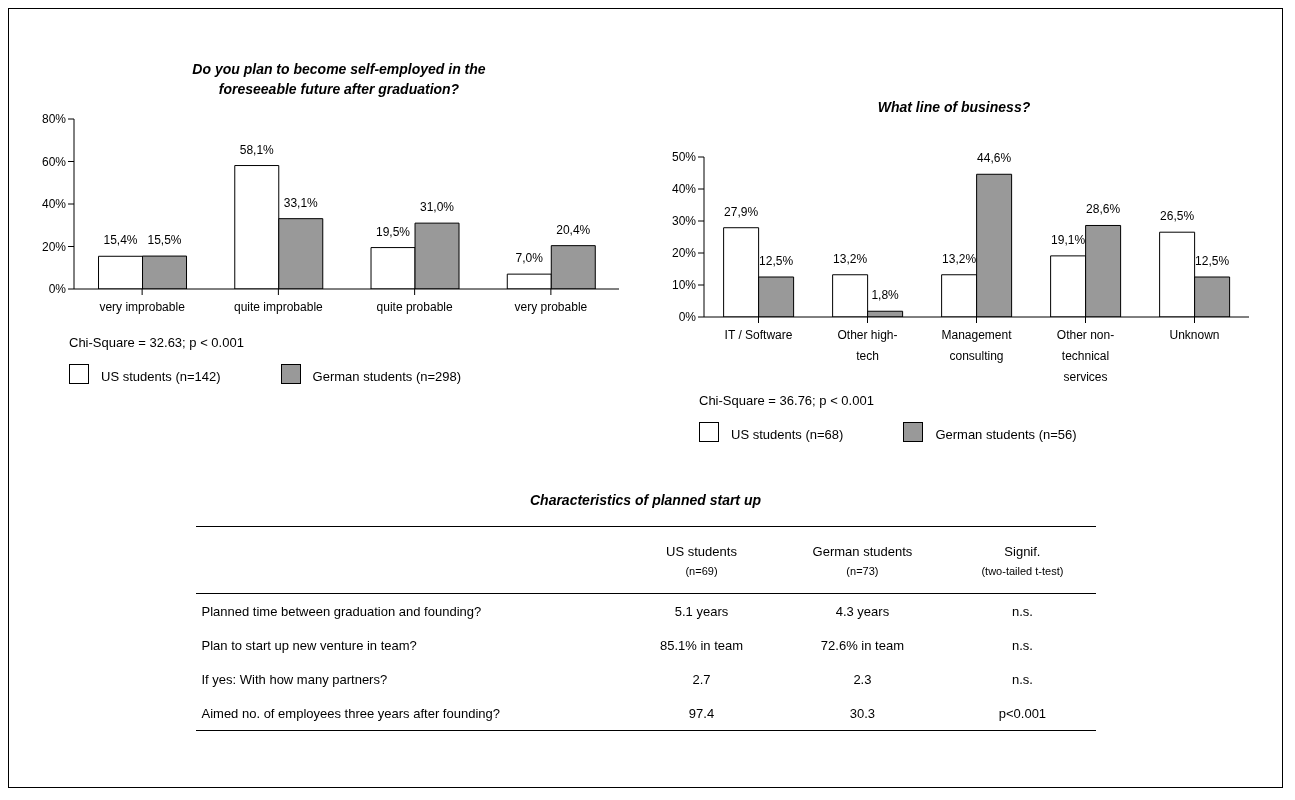 Image resolution: width=1295 pixels, height=800 pixels. What do you see at coordinates (164, 240) in the screenshot?
I see `data-label: 15,5%` at bounding box center [164, 240].